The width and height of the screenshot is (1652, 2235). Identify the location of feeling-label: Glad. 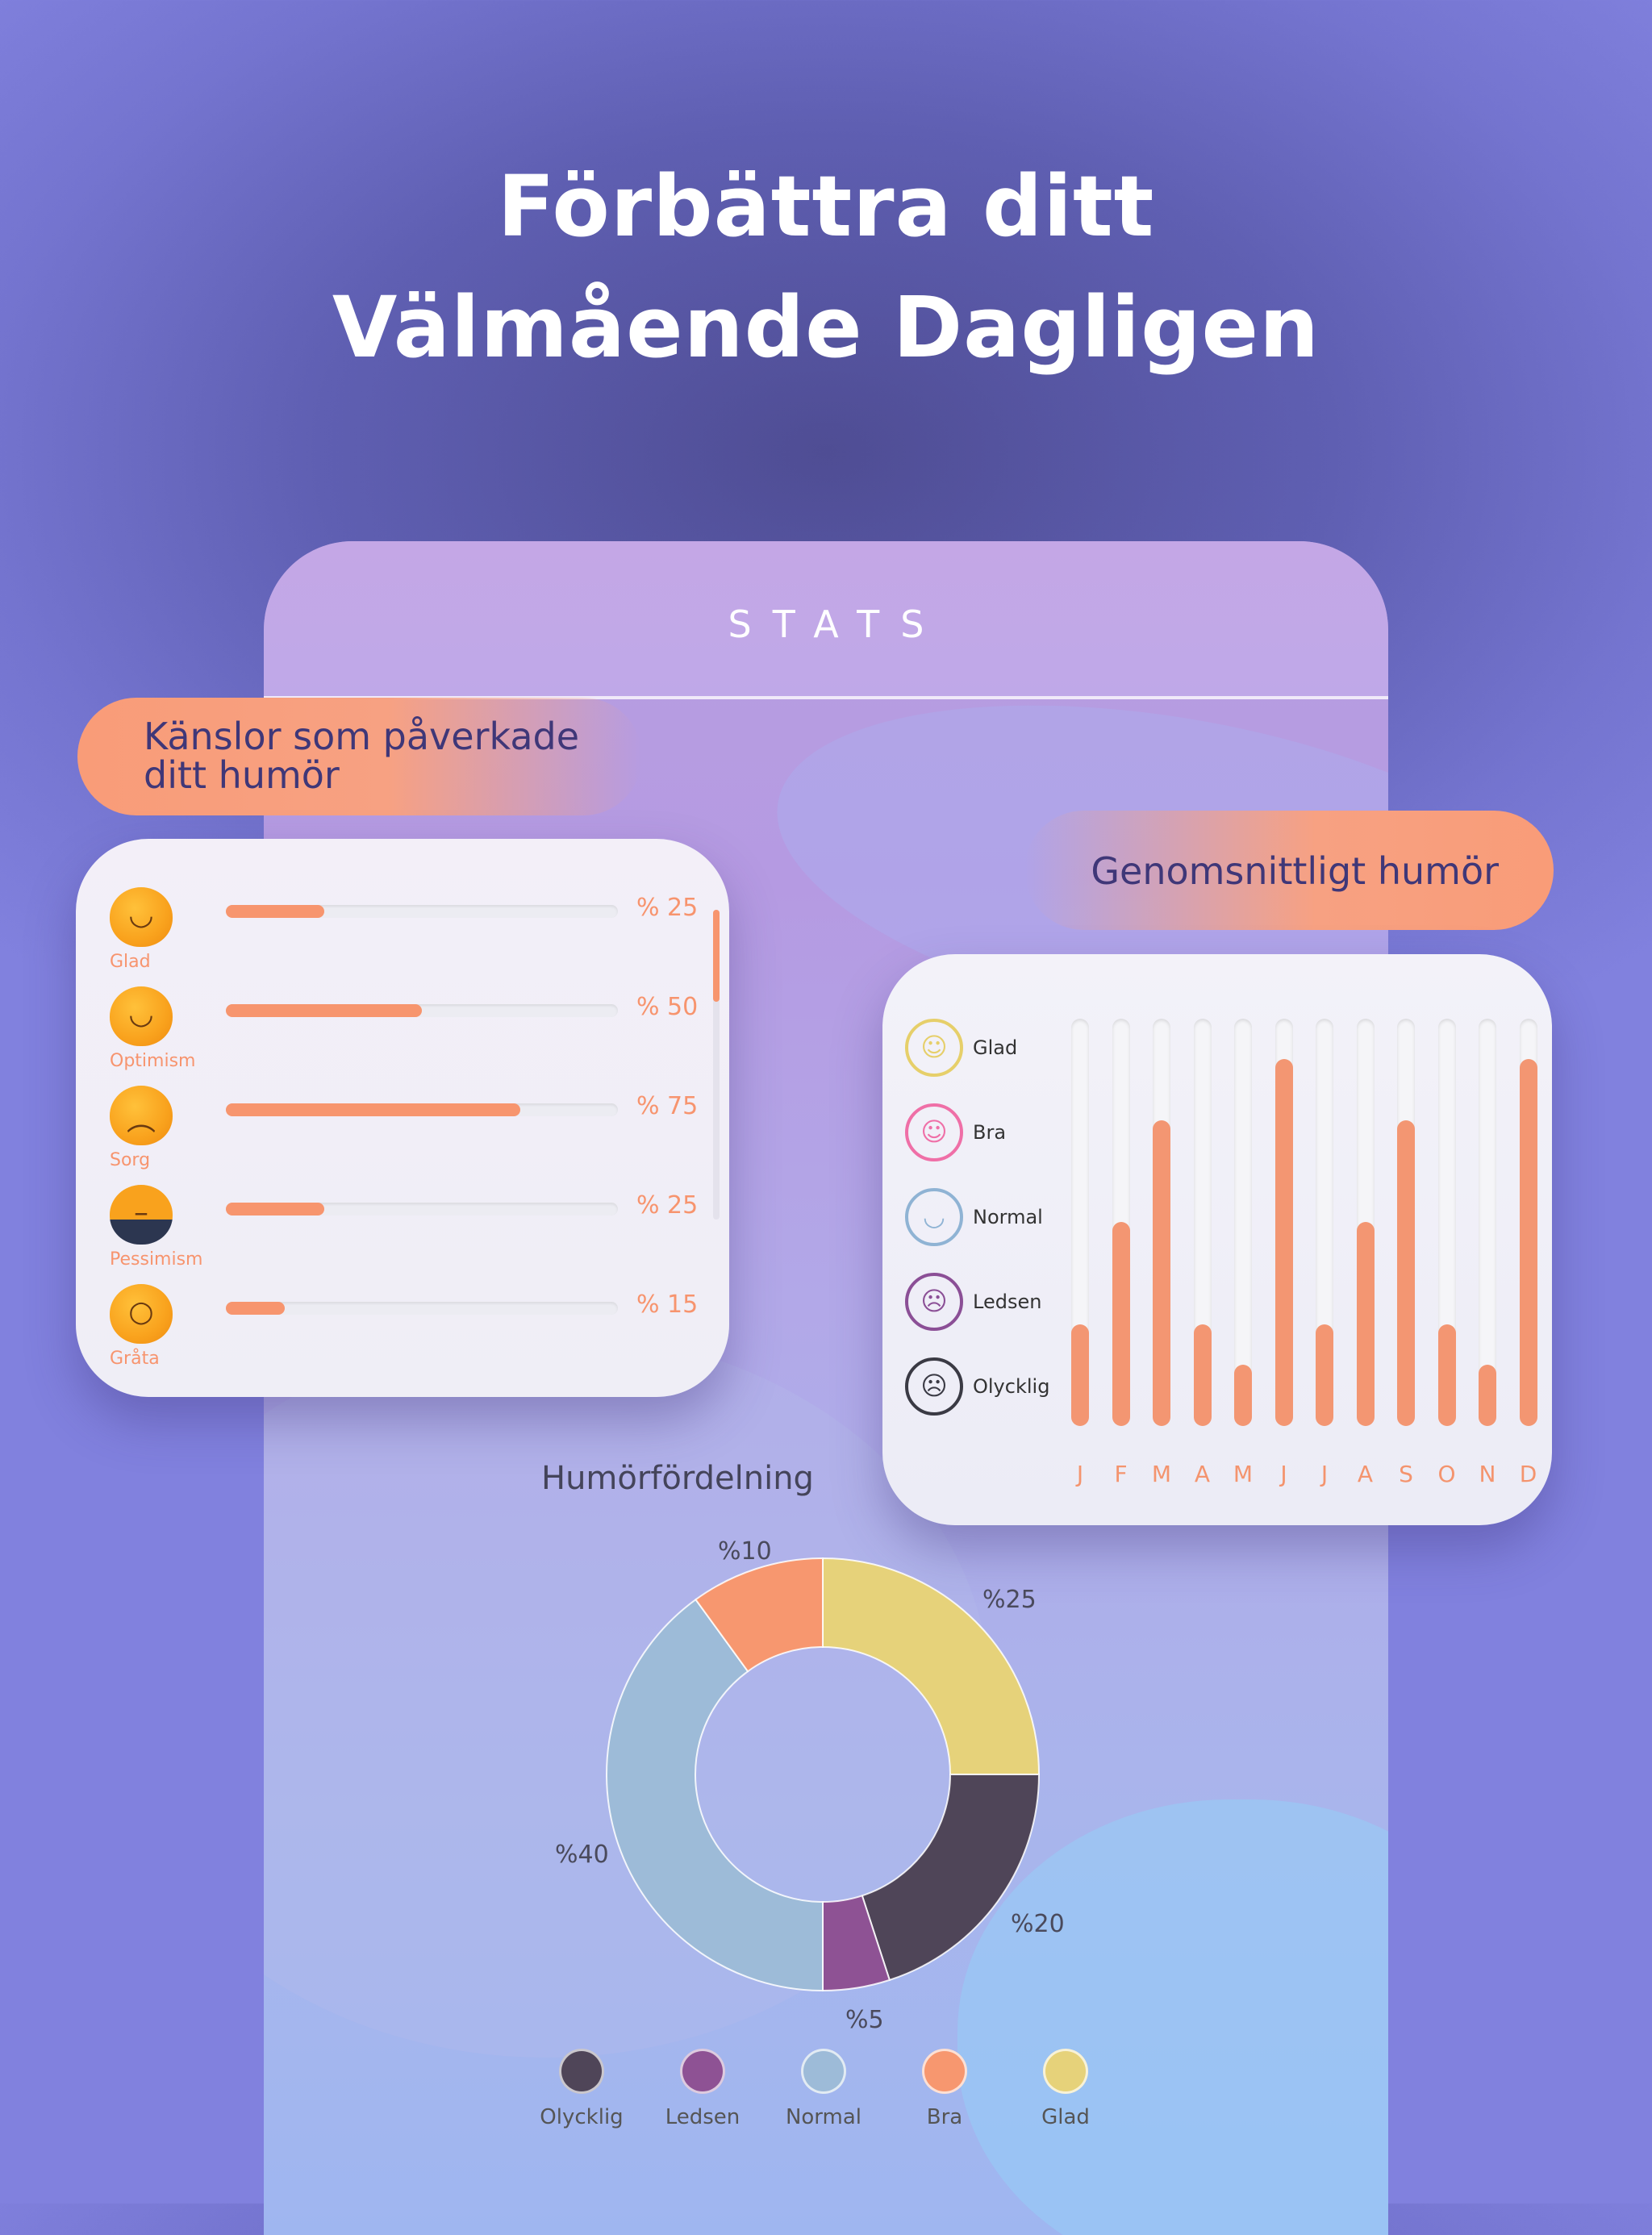
(130, 962).